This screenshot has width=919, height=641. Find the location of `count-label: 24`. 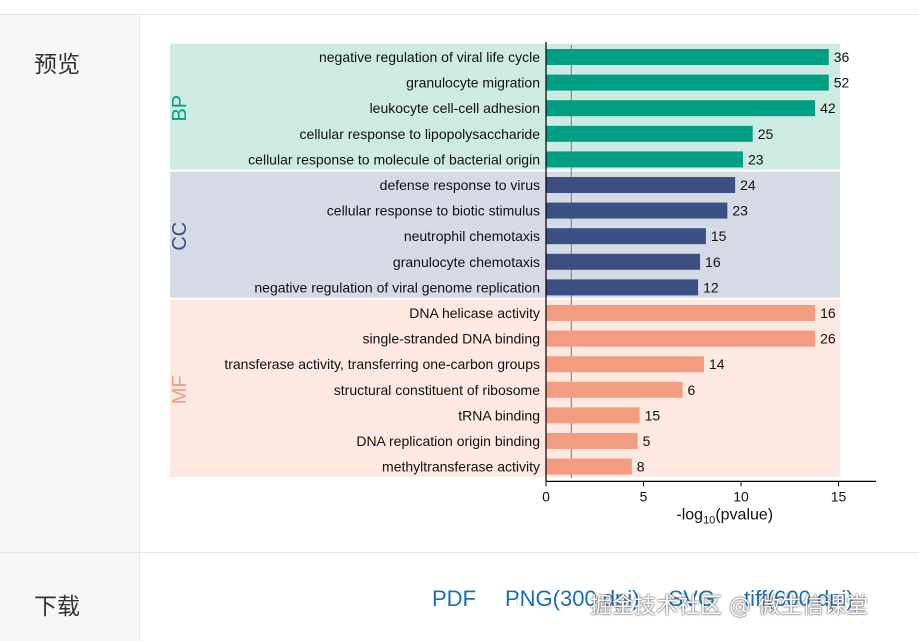

count-label: 24 is located at coordinates (748, 185).